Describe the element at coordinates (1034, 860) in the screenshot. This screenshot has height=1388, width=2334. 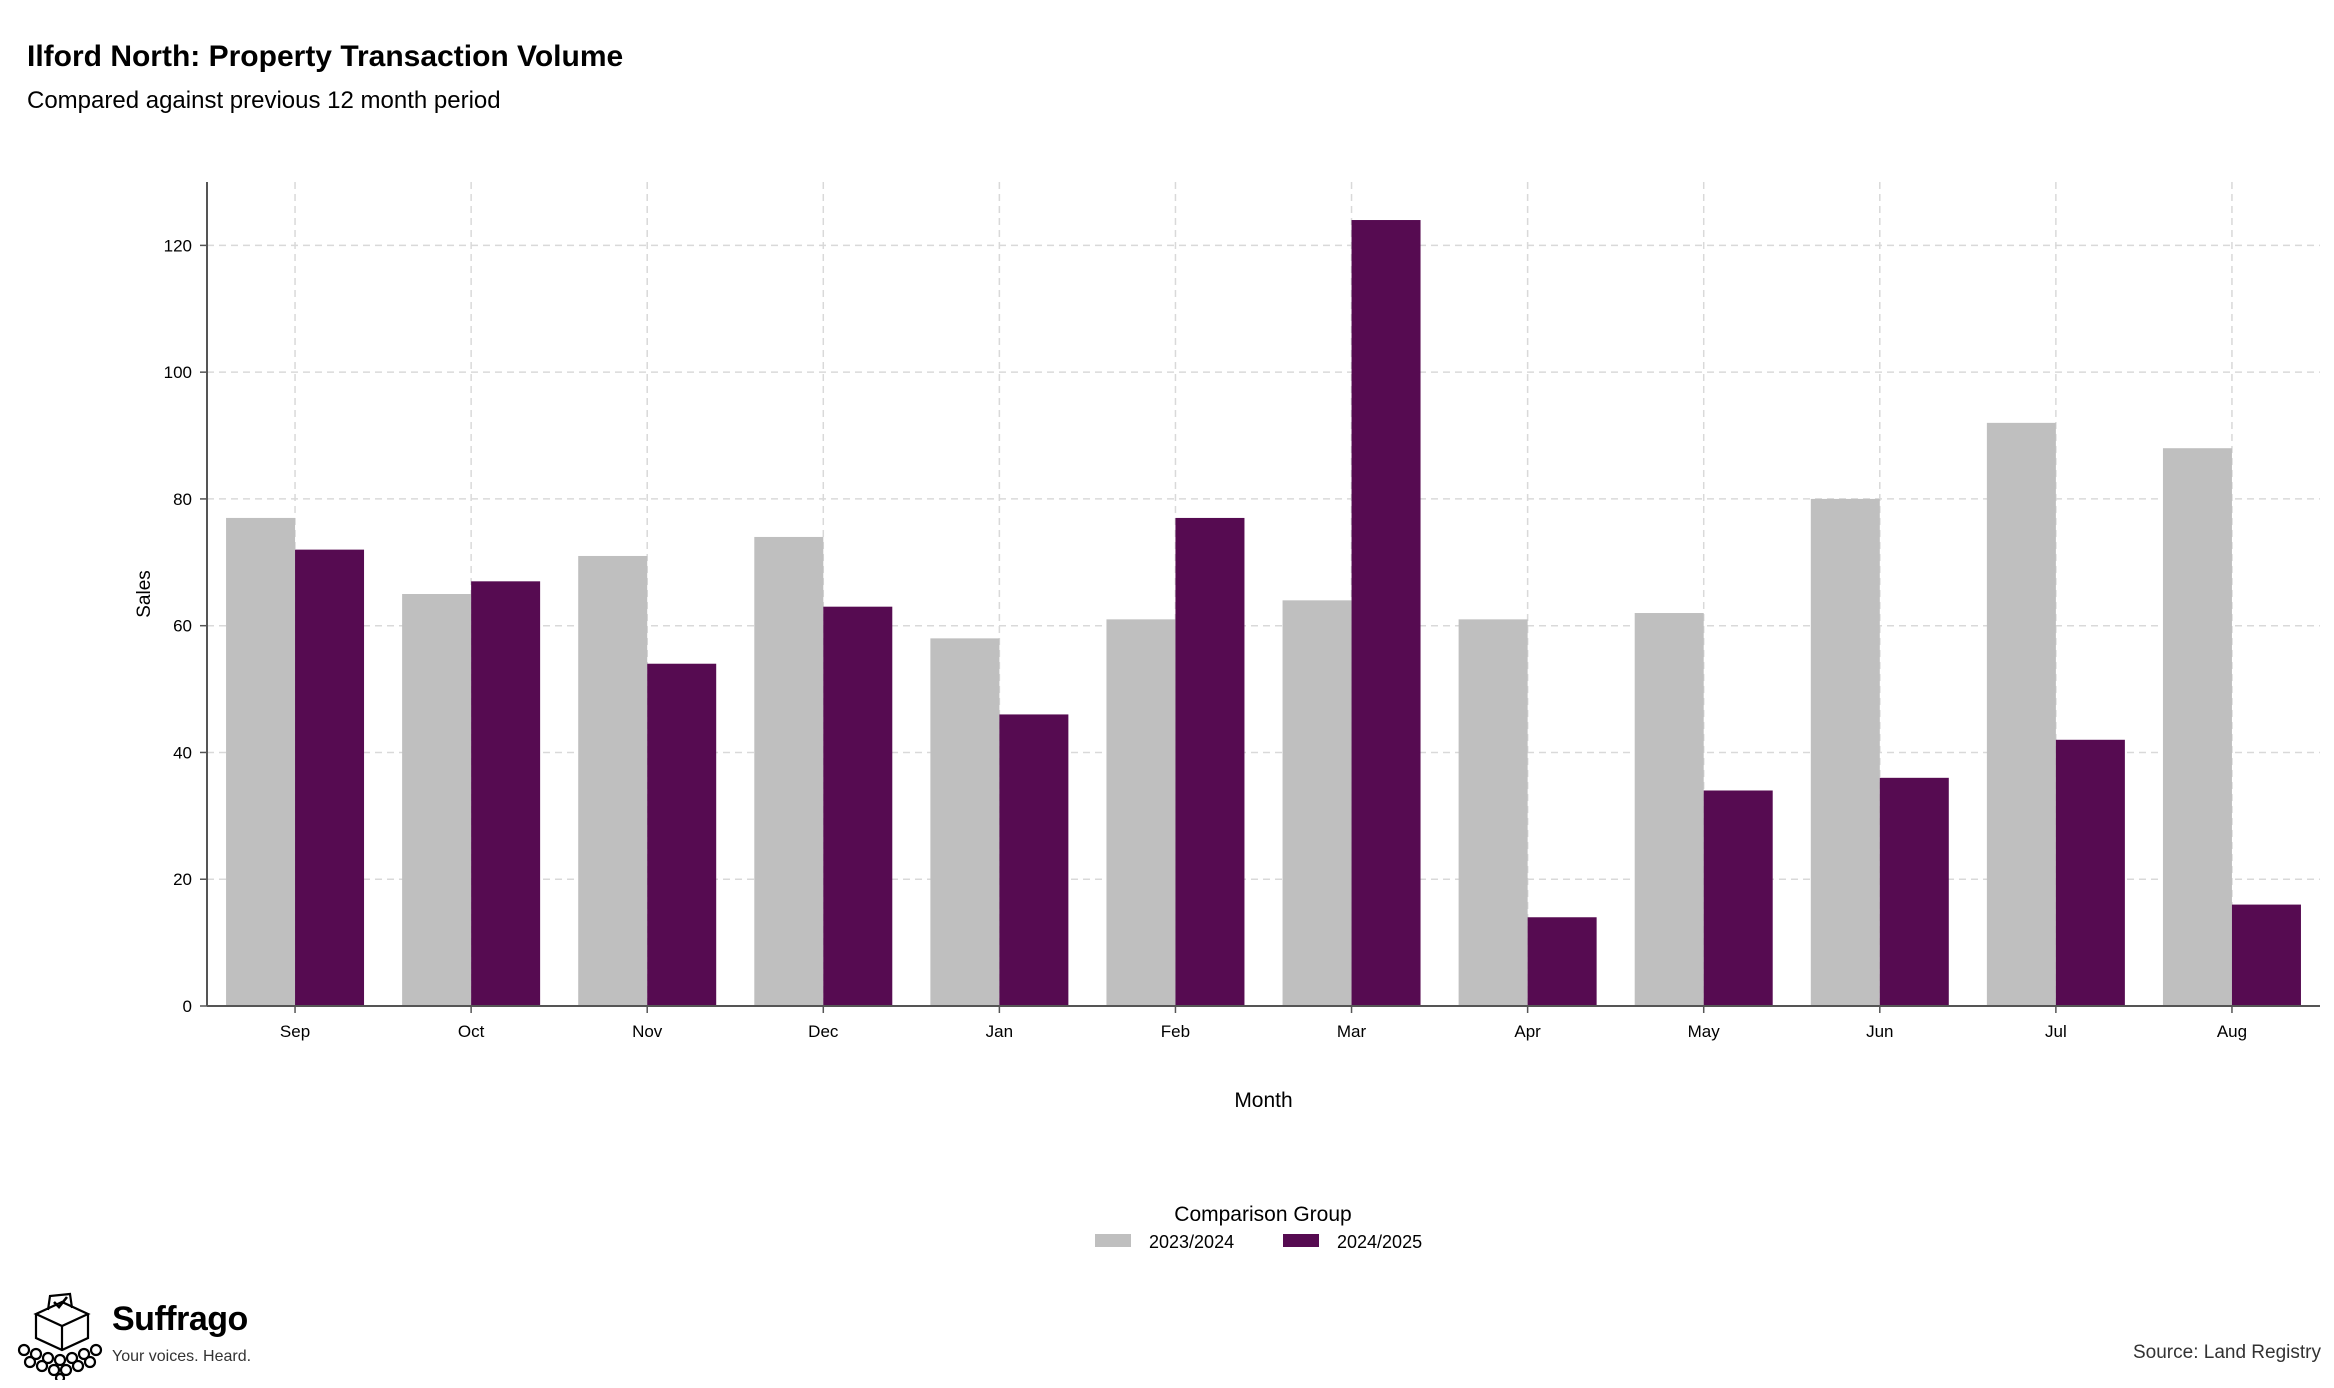
I see `bar-2024-2025-jan` at that location.